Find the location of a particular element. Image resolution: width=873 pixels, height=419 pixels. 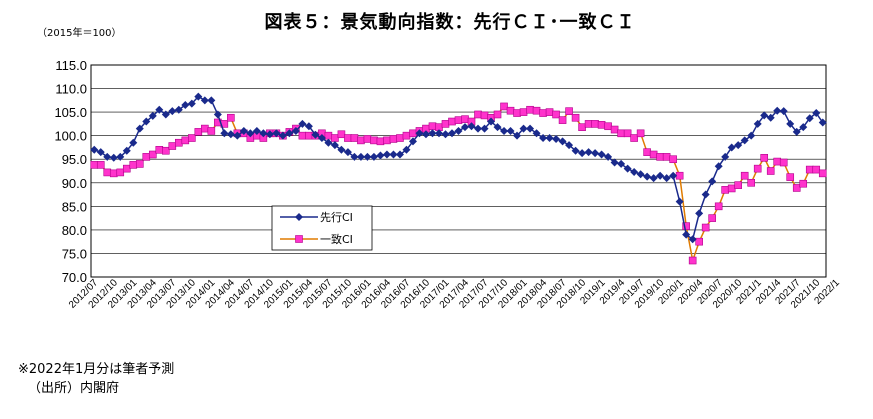

chart-title: 図表５：景気動向指数：先行ＣＩ･一致ＣＩ is located at coordinates (450, 22).